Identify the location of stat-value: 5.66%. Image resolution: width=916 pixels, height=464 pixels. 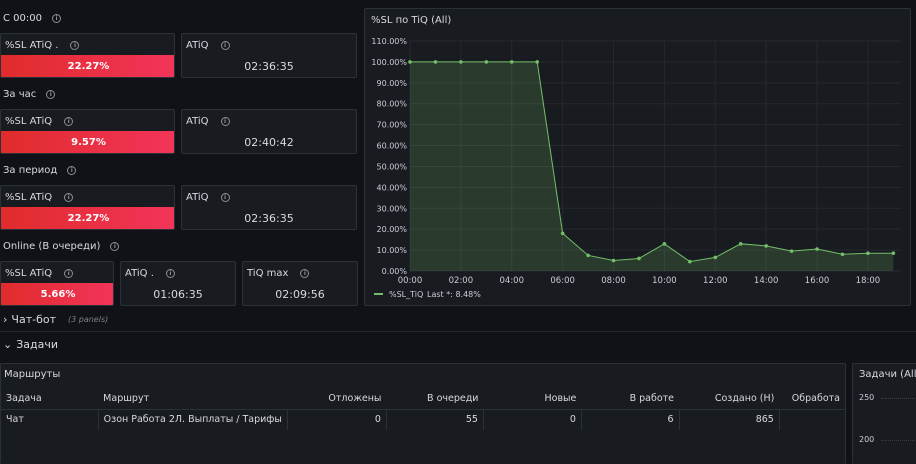
(57, 294).